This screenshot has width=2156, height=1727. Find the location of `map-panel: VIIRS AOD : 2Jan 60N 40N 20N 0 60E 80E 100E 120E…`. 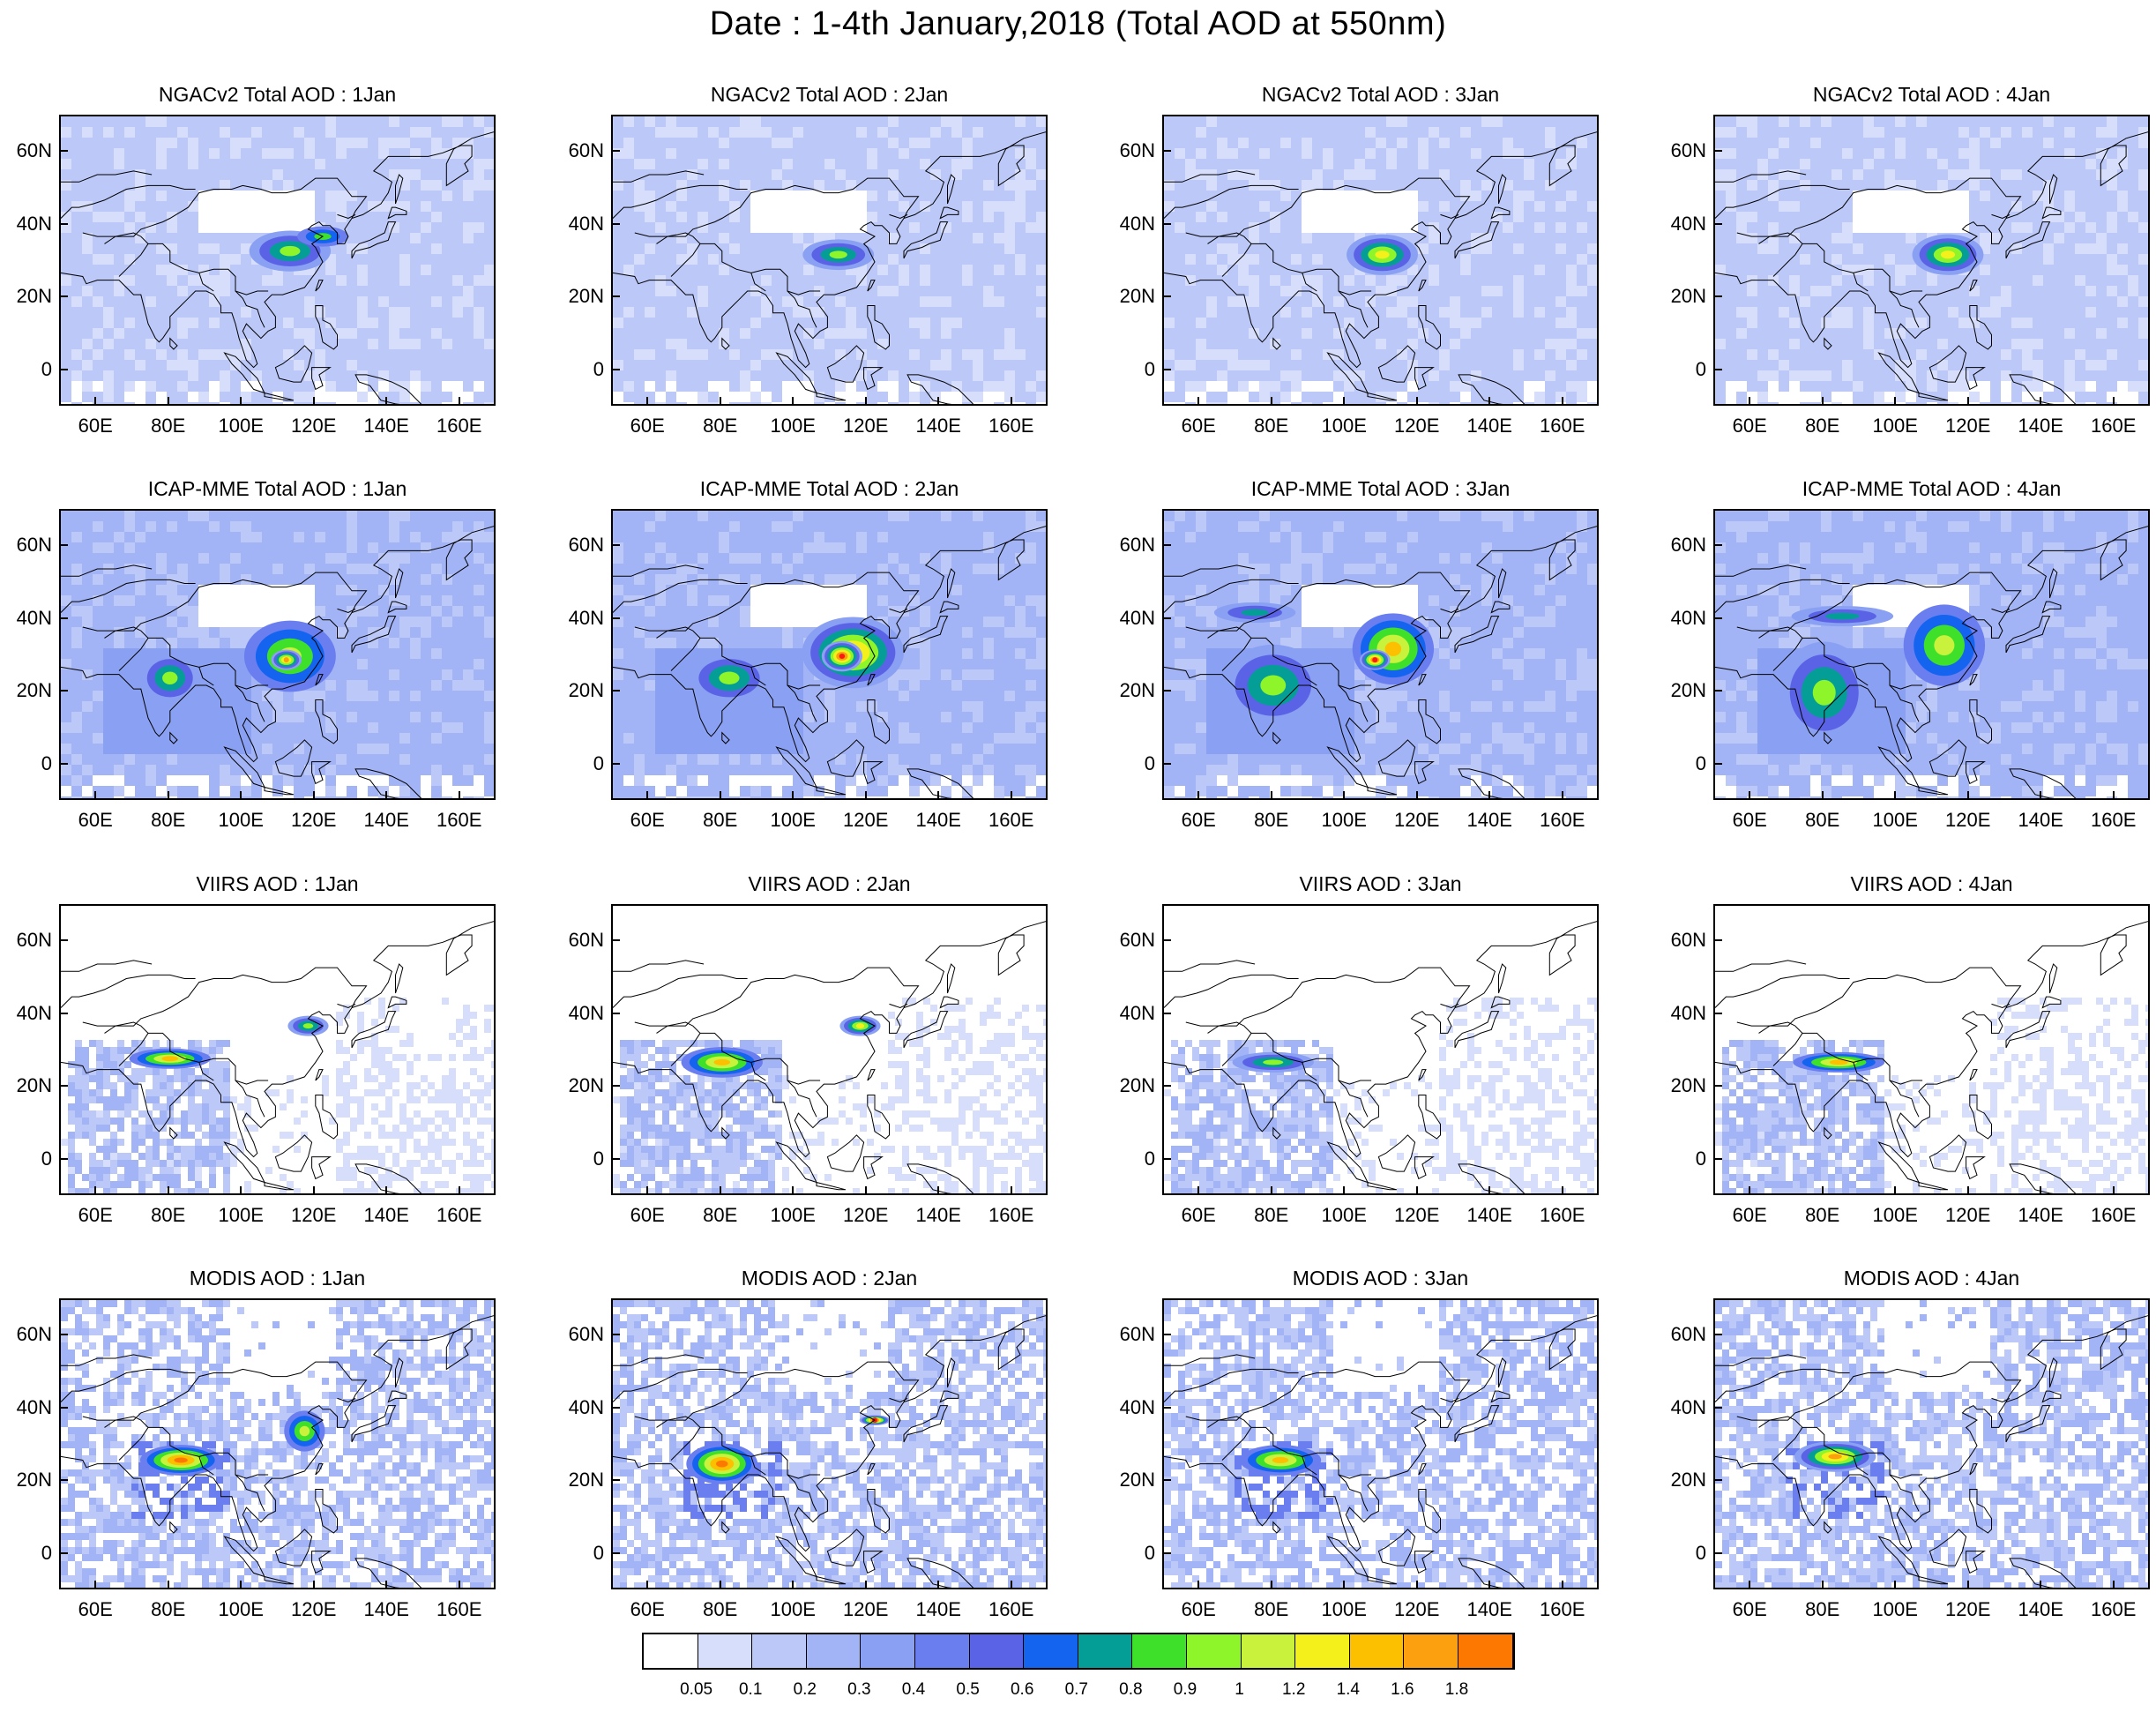

map-panel: VIIRS AOD : 2Jan 60N 40N 20N 0 60E 80E 100E 120E… is located at coordinates (808, 1049).